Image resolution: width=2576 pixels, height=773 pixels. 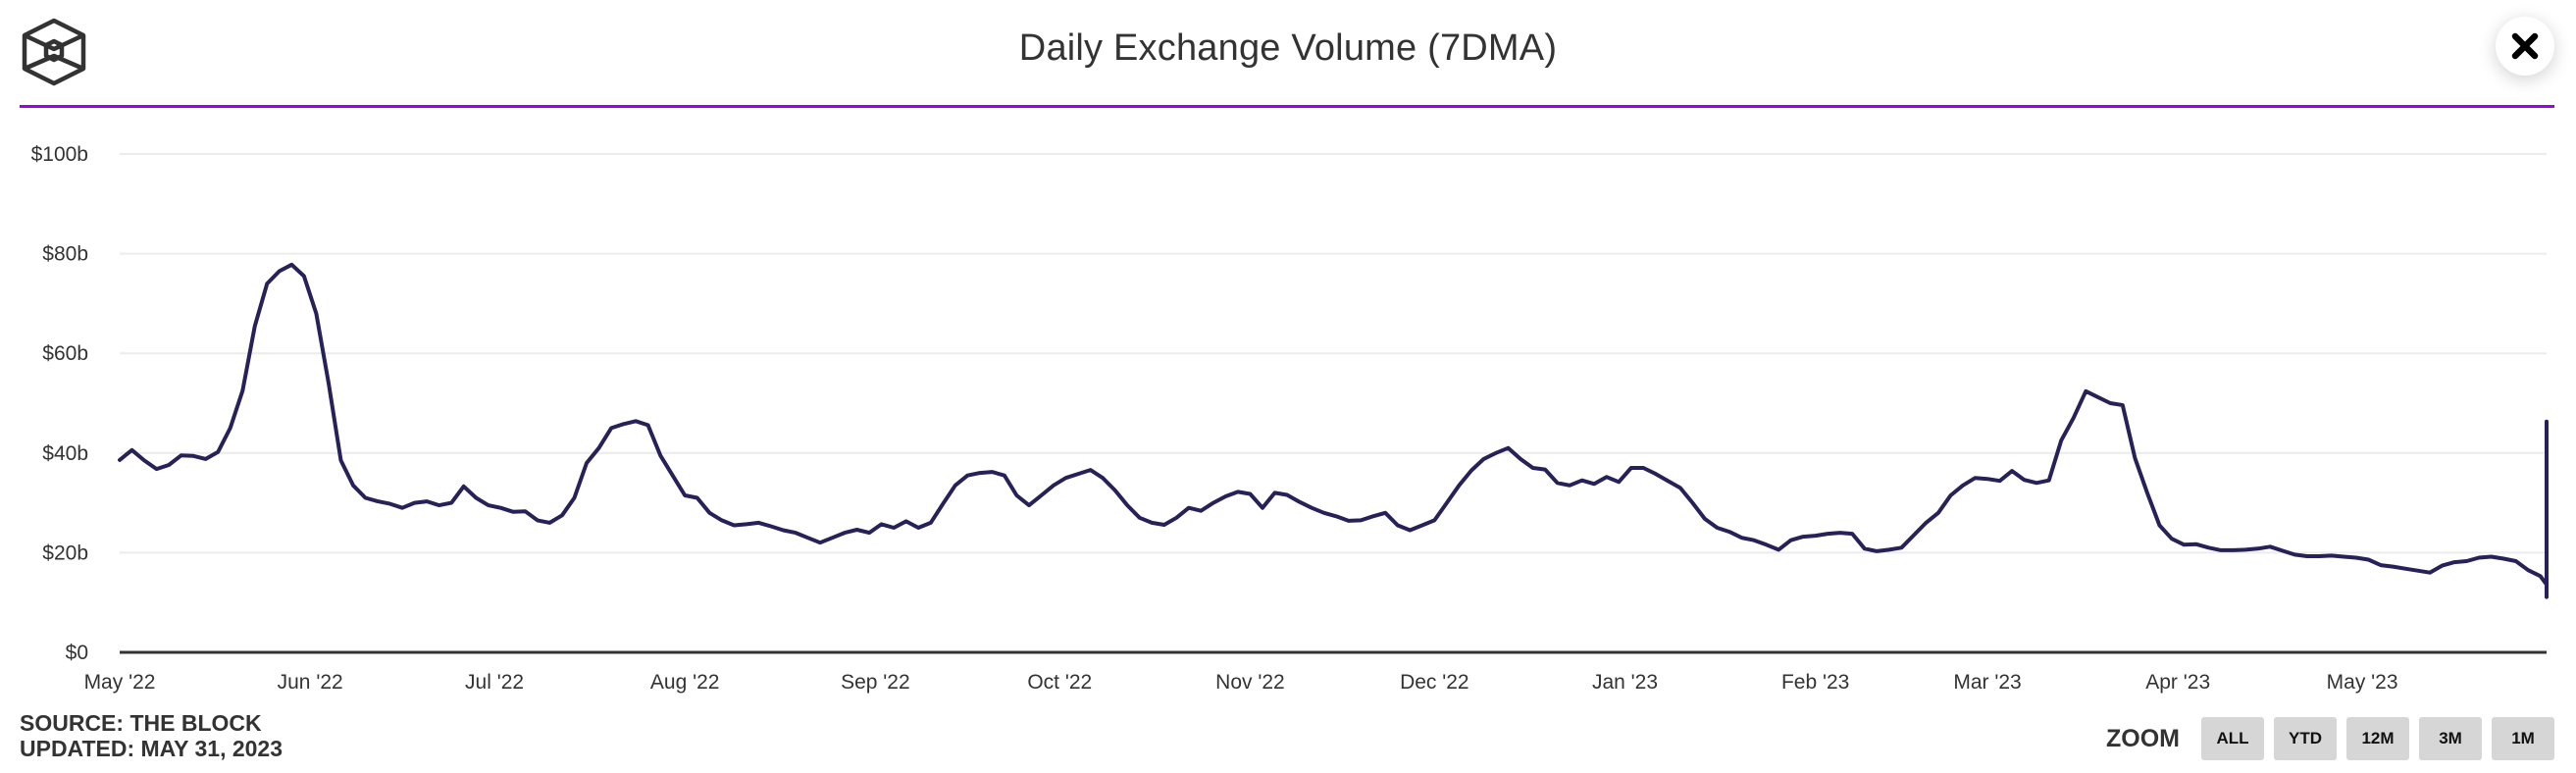 What do you see at coordinates (2377, 738) in the screenshot?
I see `zoom-12m-button: 12M` at bounding box center [2377, 738].